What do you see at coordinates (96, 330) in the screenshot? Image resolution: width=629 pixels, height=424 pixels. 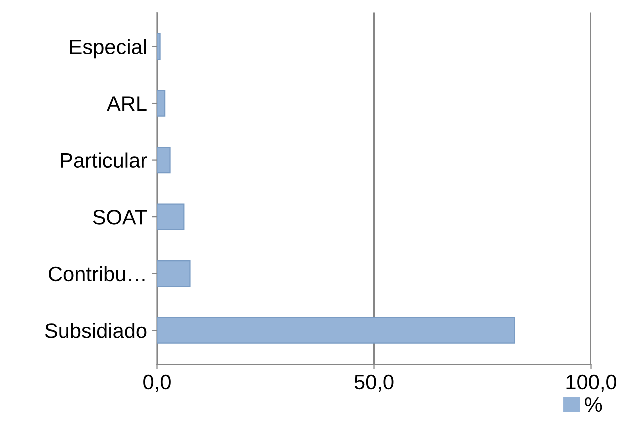 I see `y-tick-label: Subsidiado` at bounding box center [96, 330].